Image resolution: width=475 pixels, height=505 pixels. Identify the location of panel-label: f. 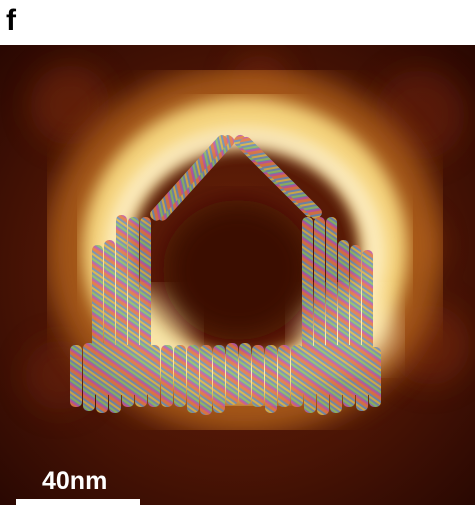
(11, 20).